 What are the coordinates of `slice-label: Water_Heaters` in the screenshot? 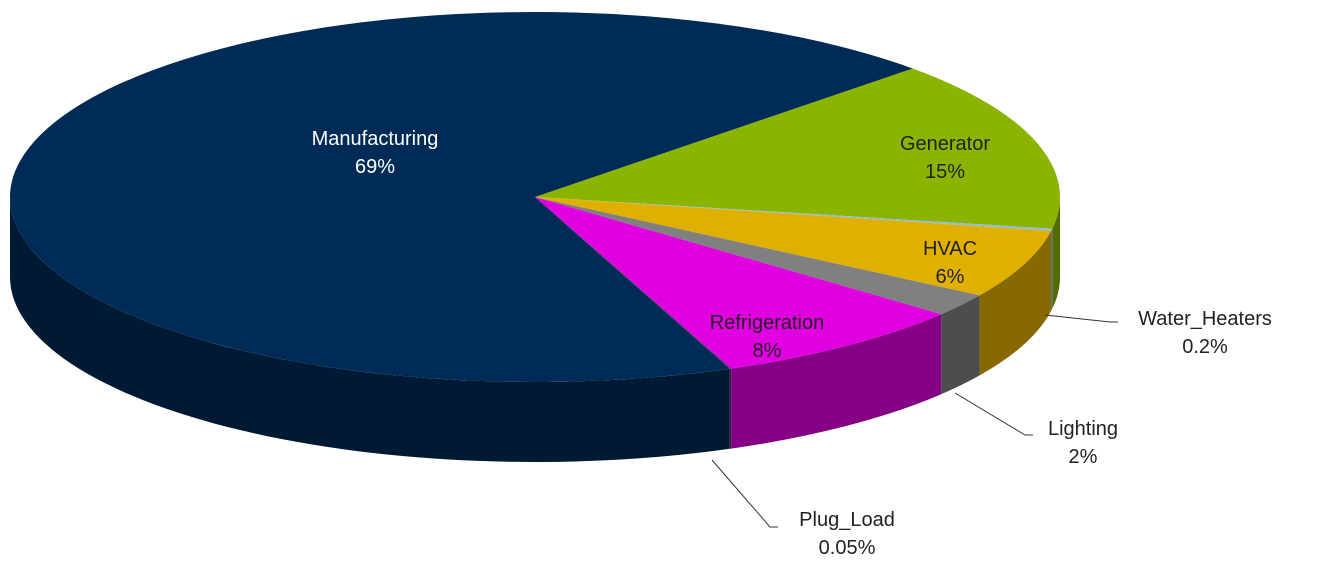 It's located at (1205, 319).